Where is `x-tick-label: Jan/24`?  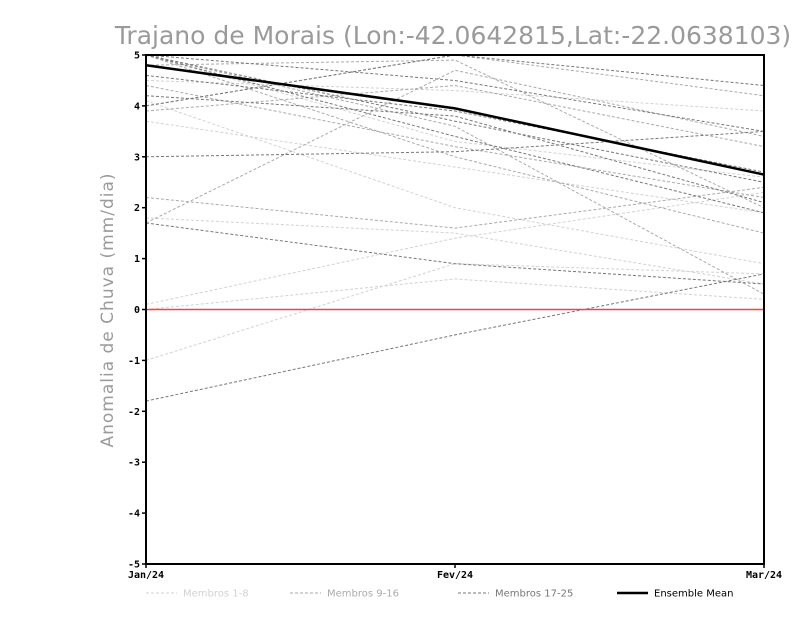 x-tick-label: Jan/24 is located at coordinates (146, 575).